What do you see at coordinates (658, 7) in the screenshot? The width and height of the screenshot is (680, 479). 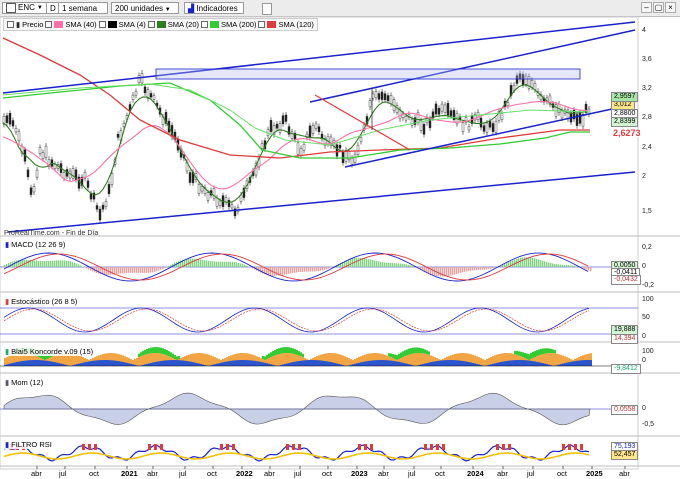 I see `maximize-icon: ▢` at bounding box center [658, 7].